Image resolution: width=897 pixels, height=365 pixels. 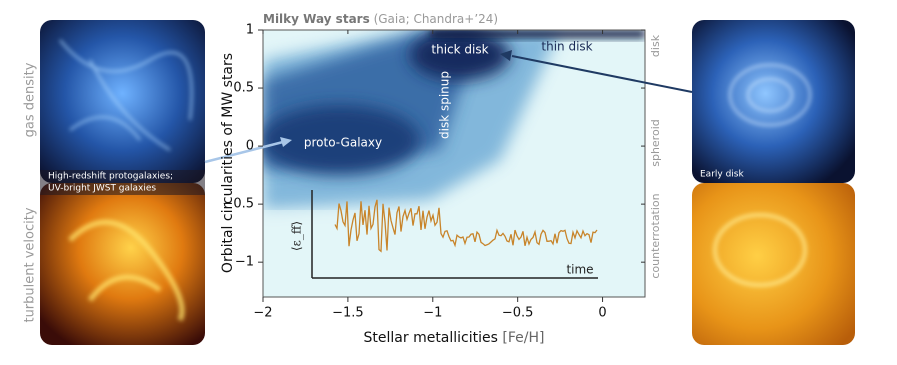 What do you see at coordinates (436, 19) in the screenshot?
I see `source: (Gaia; Chandra+’24)` at bounding box center [436, 19].